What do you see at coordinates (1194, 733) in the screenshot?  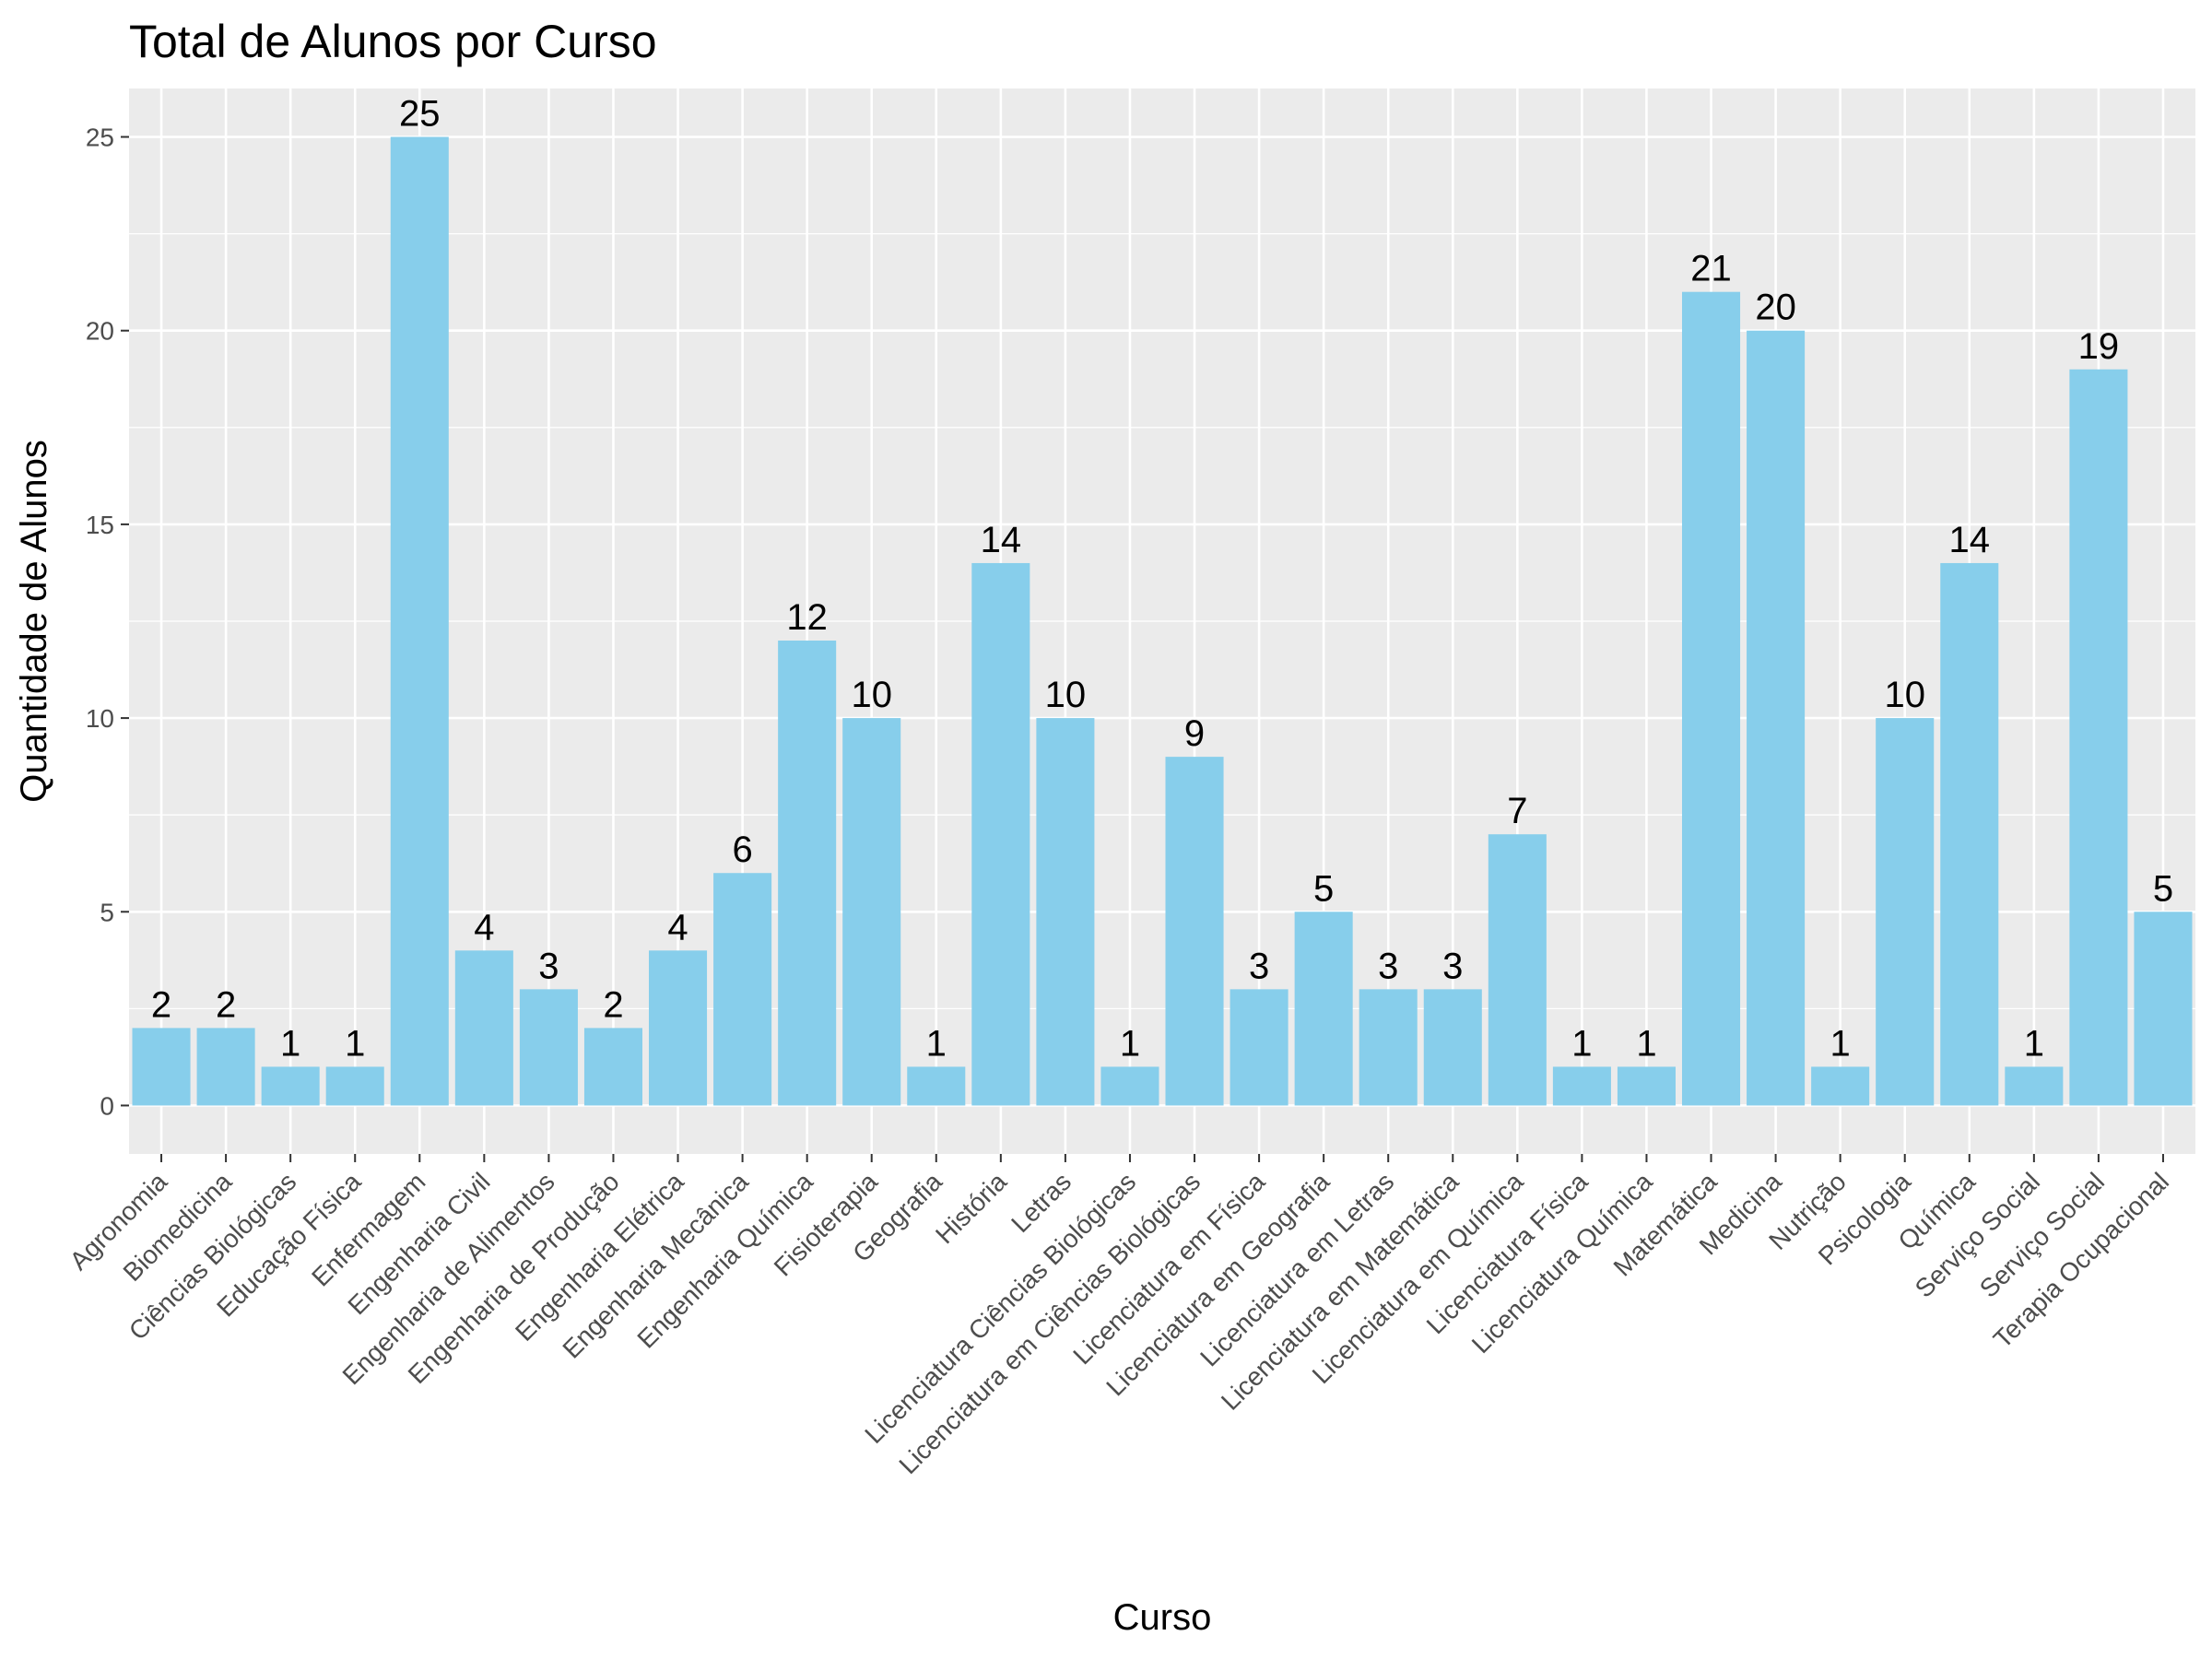 I see `bar-value-label: 9` at bounding box center [1194, 733].